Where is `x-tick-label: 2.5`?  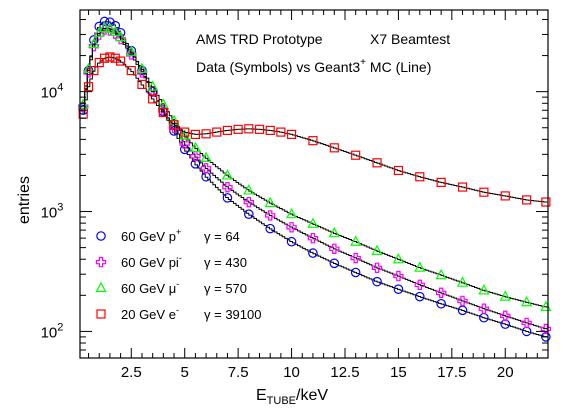 x-tick-label: 2.5 is located at coordinates (131, 372).